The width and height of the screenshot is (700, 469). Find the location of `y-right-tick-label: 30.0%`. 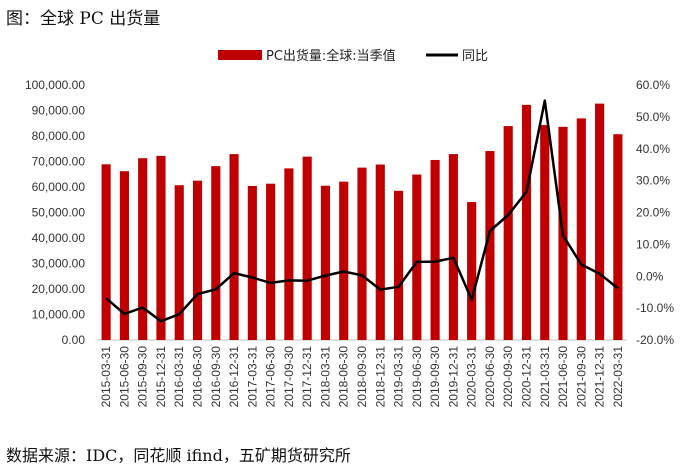

y-right-tick-label: 30.0% is located at coordinates (653, 181).